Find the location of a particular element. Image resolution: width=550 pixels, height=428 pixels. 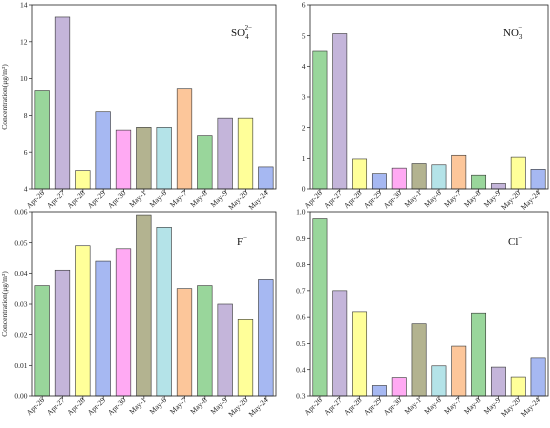

y-tick-label: 0.9 is located at coordinates (301, 238).